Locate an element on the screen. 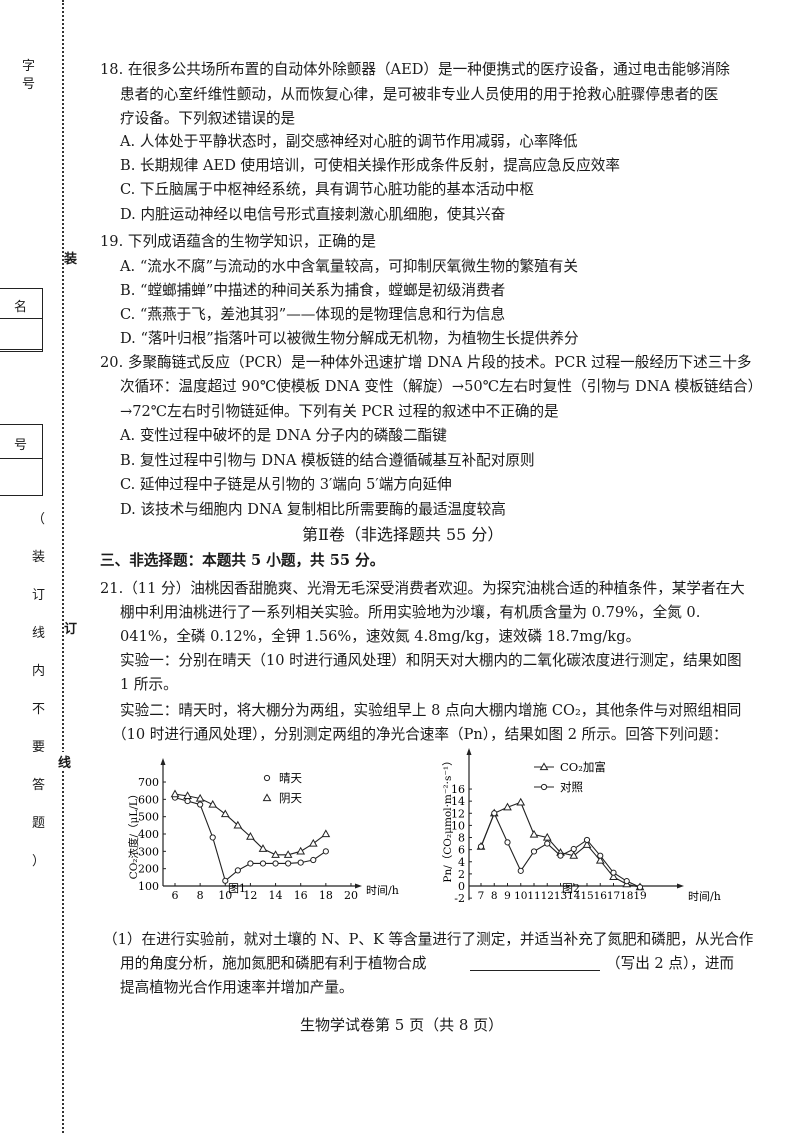  binding-notice-char: ） is located at coordinates (39, 861).